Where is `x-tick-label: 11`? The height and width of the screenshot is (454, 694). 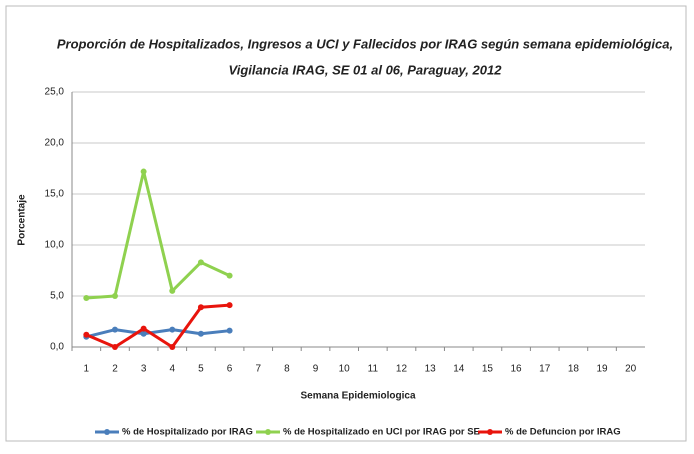
x-tick-label: 11 is located at coordinates (373, 369).